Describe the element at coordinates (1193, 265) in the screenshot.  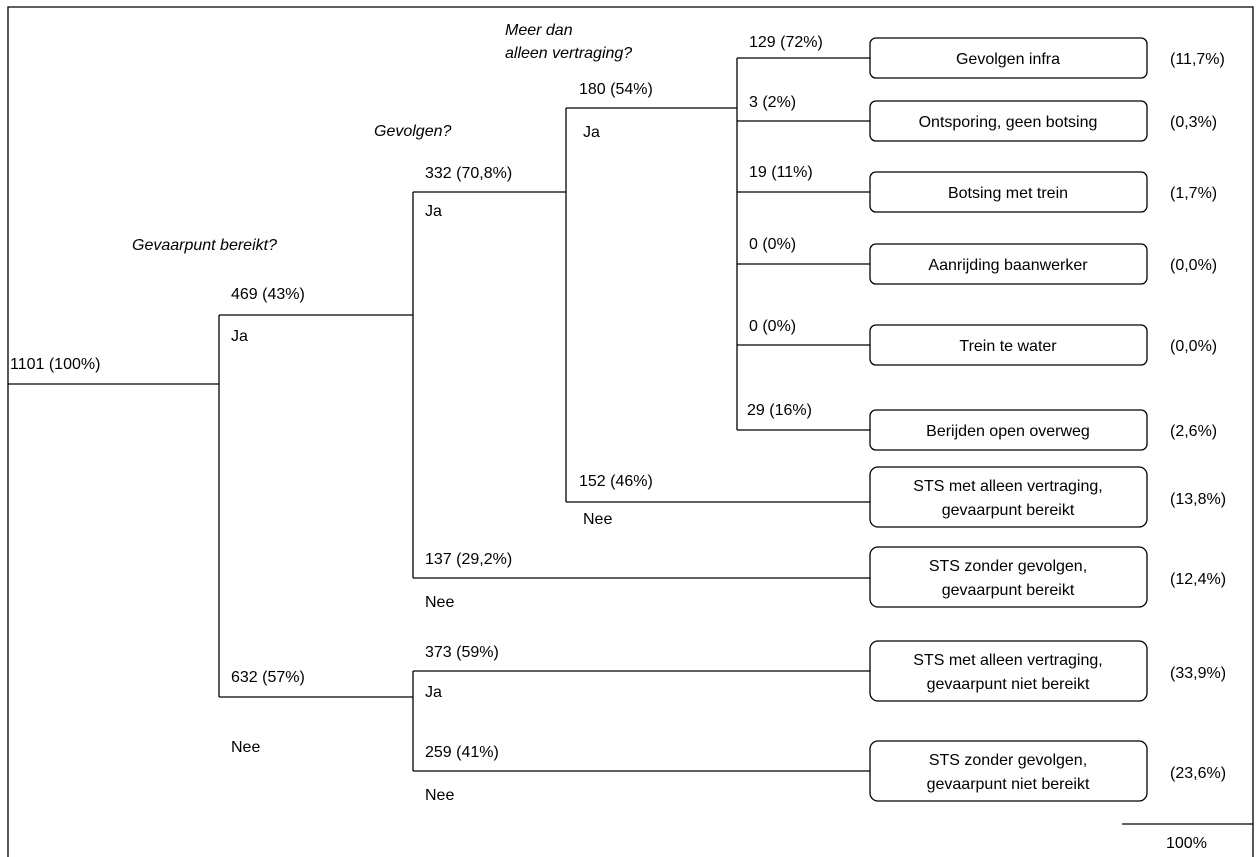
I see `outcome-pct-baanwerker: (0,0%)` at that location.